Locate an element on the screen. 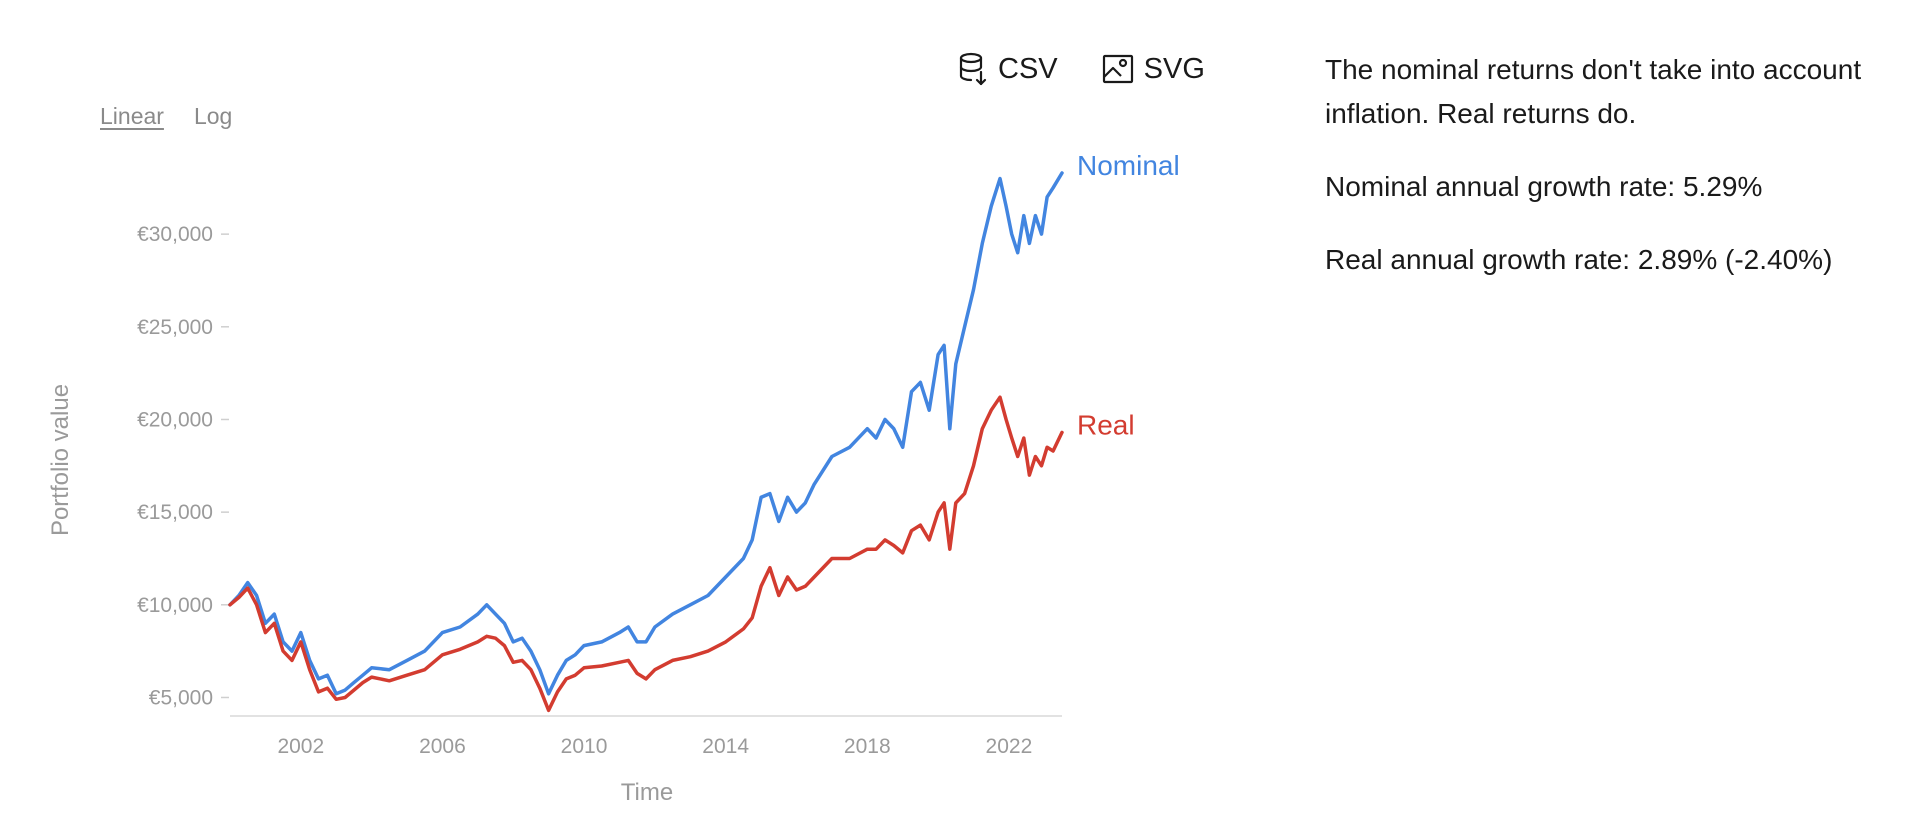 The width and height of the screenshot is (1920, 840). download-svg-button: SVG is located at coordinates (1153, 69).